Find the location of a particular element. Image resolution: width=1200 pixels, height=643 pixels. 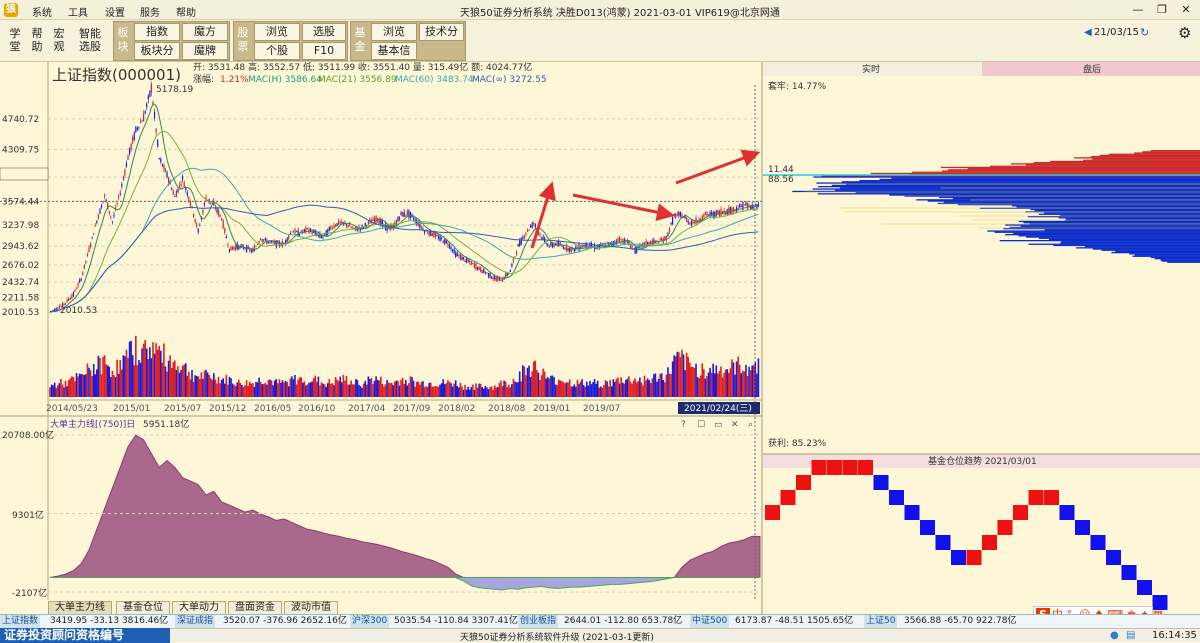

btn-f10: F10 is located at coordinates (324, 51).